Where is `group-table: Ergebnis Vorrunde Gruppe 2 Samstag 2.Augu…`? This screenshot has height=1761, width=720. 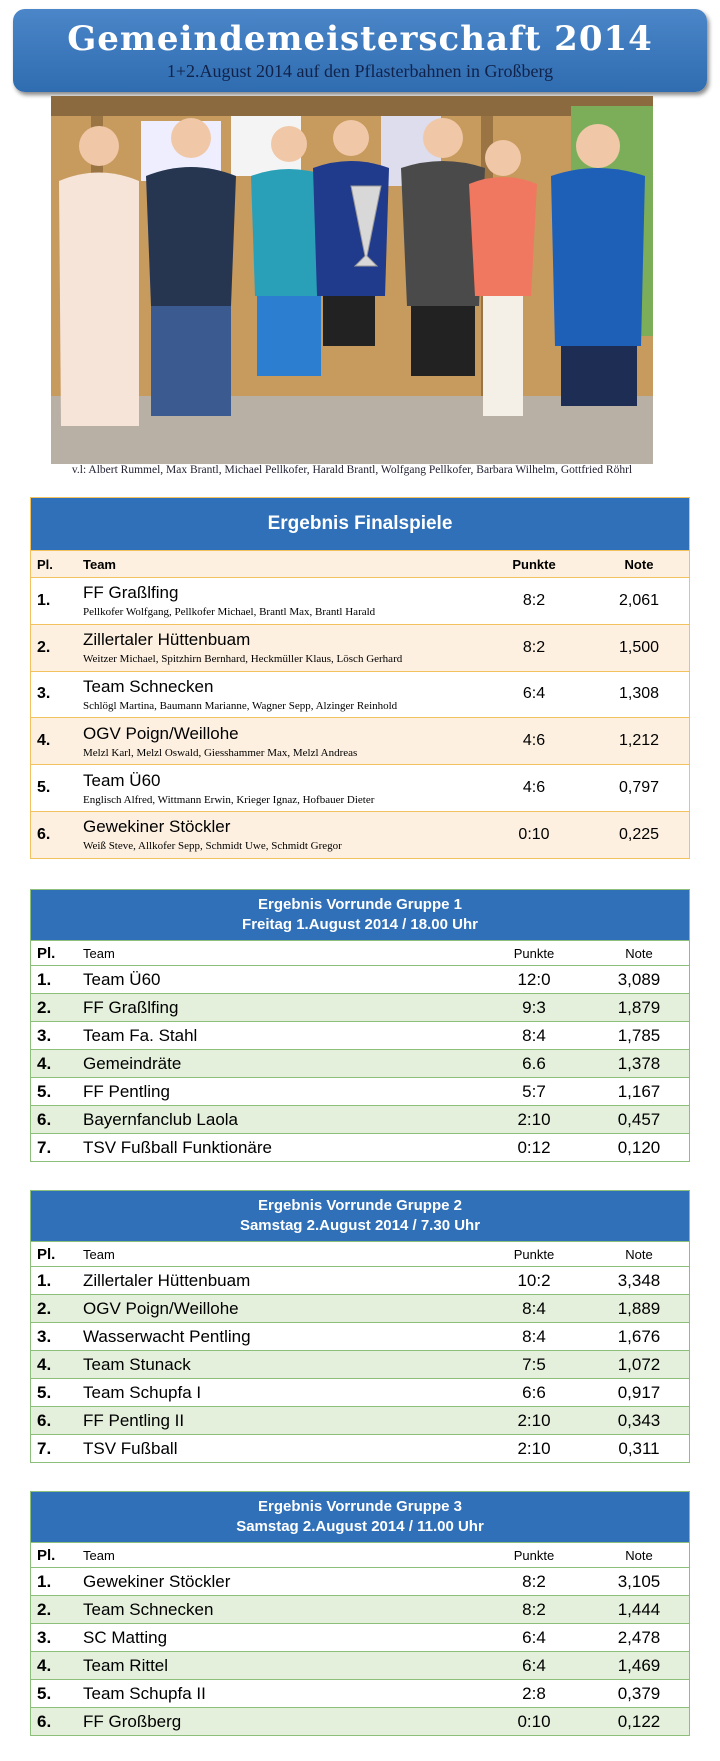 group-table: Ergebnis Vorrunde Gruppe 2 Samstag 2.Augu… is located at coordinates (360, 1326).